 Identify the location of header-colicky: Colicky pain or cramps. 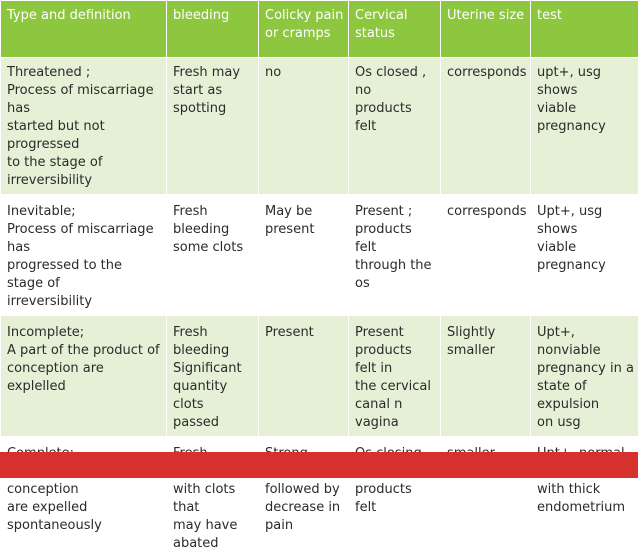
(304, 29).